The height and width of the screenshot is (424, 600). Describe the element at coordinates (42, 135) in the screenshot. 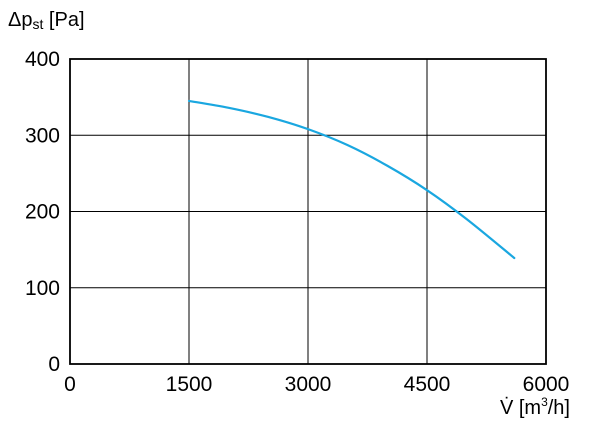

I see `y-tick-label-300: 300` at that location.